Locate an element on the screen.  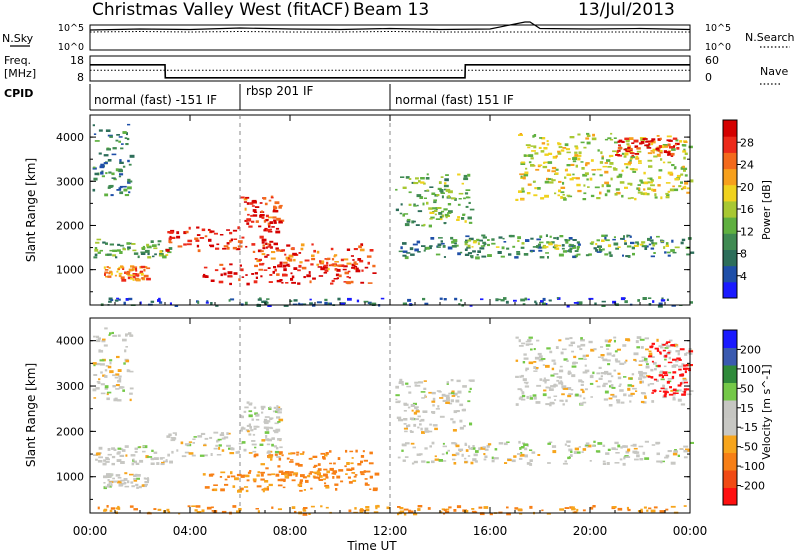
y-tick-label: 1000 is located at coordinates (70, 270).